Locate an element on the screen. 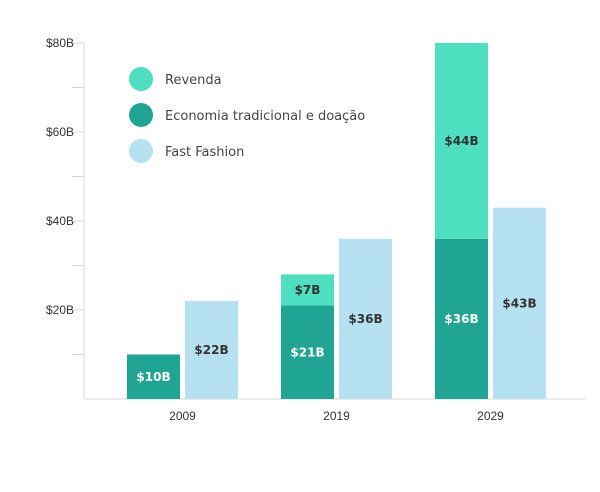 The height and width of the screenshot is (492, 600). bar-value-label: $44B is located at coordinates (461, 141).